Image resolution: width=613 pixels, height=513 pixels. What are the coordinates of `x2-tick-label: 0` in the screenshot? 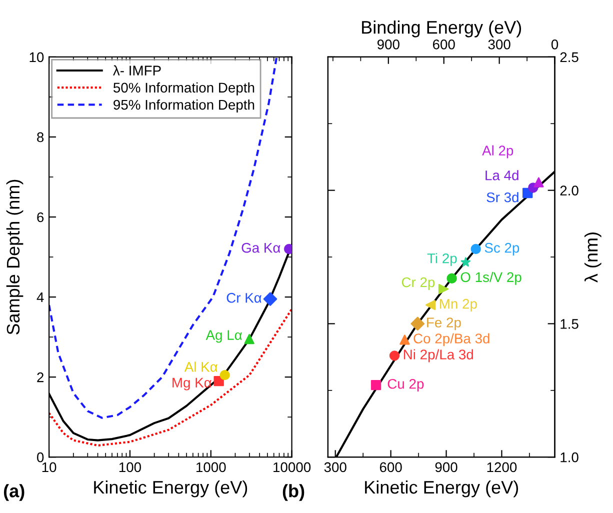 It's located at (554, 45).